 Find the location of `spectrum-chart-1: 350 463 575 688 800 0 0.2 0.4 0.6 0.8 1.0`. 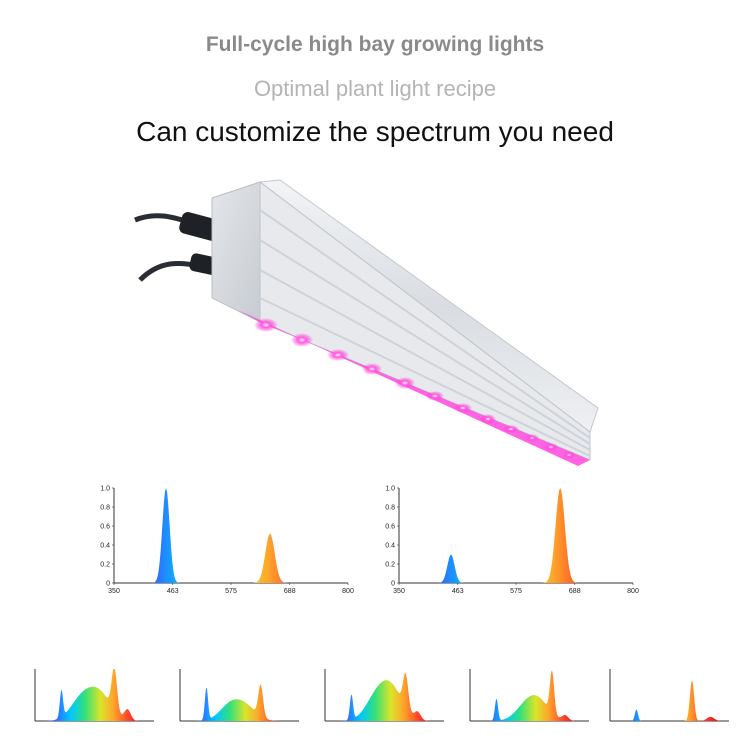

spectrum-chart-1: 350 463 575 688 800 0 0.2 0.4 0.6 0.8 1.0 is located at coordinates (227, 540).